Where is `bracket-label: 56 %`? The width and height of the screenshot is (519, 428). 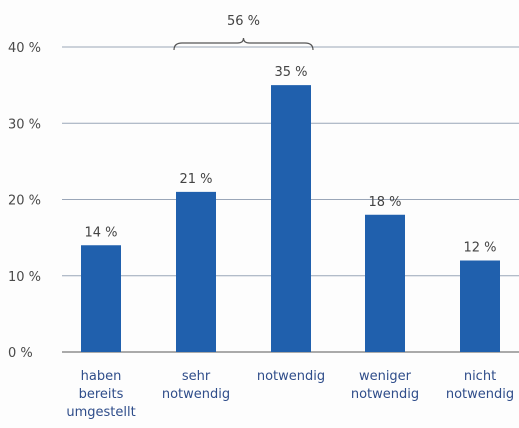
bracket-label: 56 % is located at coordinates (243, 21).